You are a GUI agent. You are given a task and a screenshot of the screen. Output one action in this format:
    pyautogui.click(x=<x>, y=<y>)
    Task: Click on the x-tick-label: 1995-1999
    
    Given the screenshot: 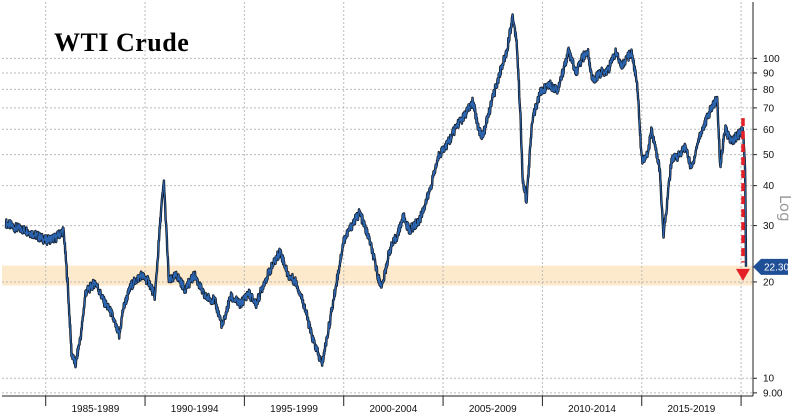 What is the action you would take?
    pyautogui.click(x=294, y=409)
    